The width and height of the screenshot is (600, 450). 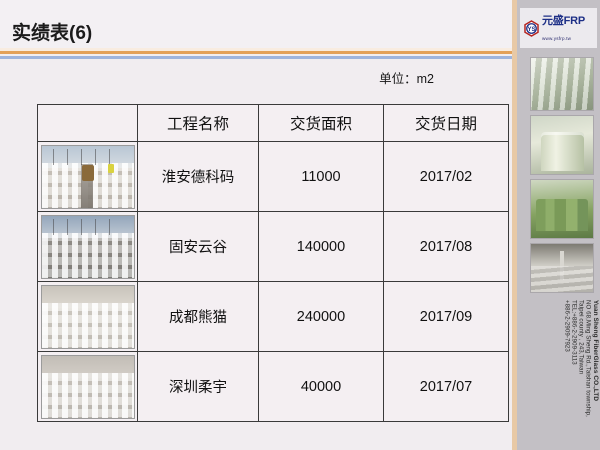 What do you see at coordinates (52, 33) in the screenshot?
I see `page-title: 实绩表(6)` at bounding box center [52, 33].